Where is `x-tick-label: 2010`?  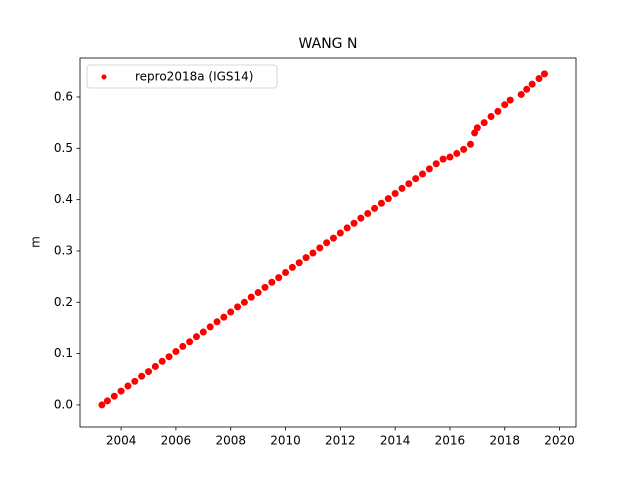
x-tick-label: 2010 is located at coordinates (285, 441).